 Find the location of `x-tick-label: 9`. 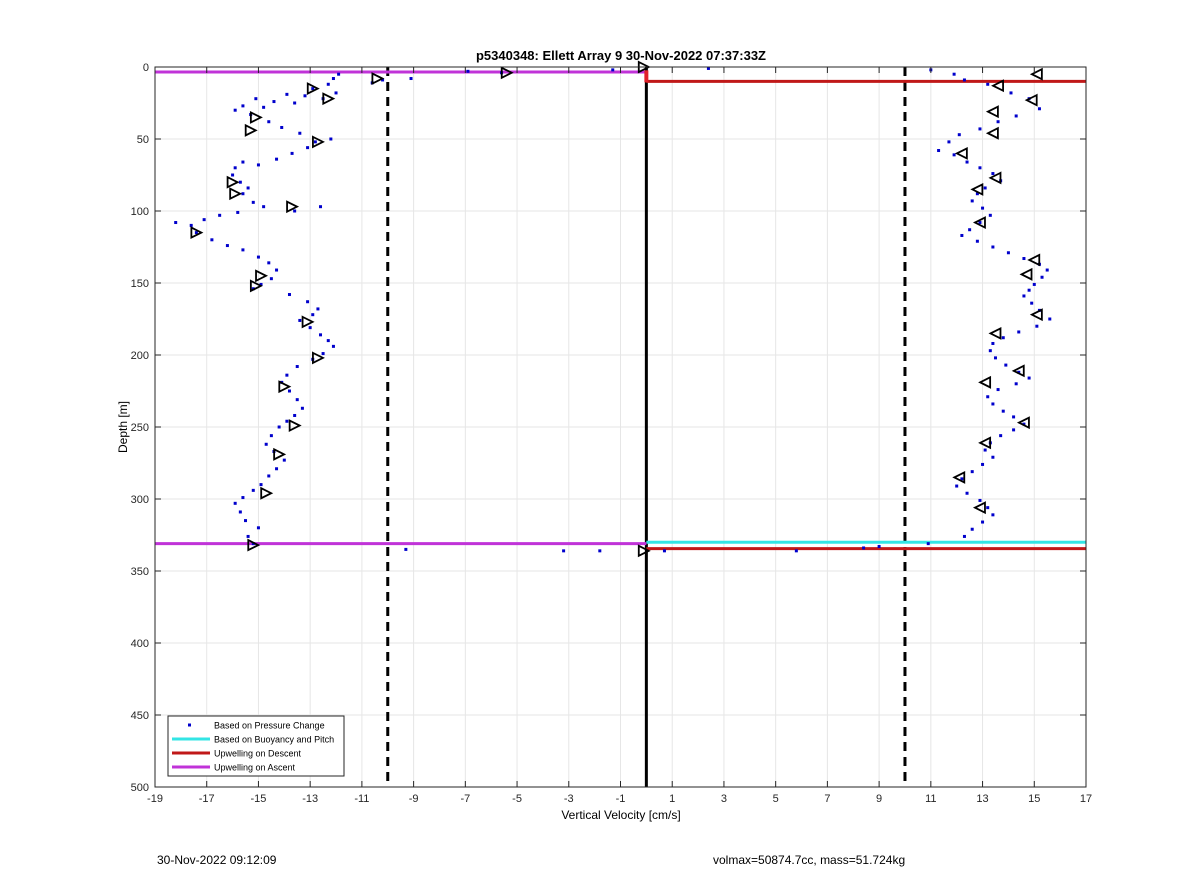

x-tick-label: 9 is located at coordinates (879, 799).